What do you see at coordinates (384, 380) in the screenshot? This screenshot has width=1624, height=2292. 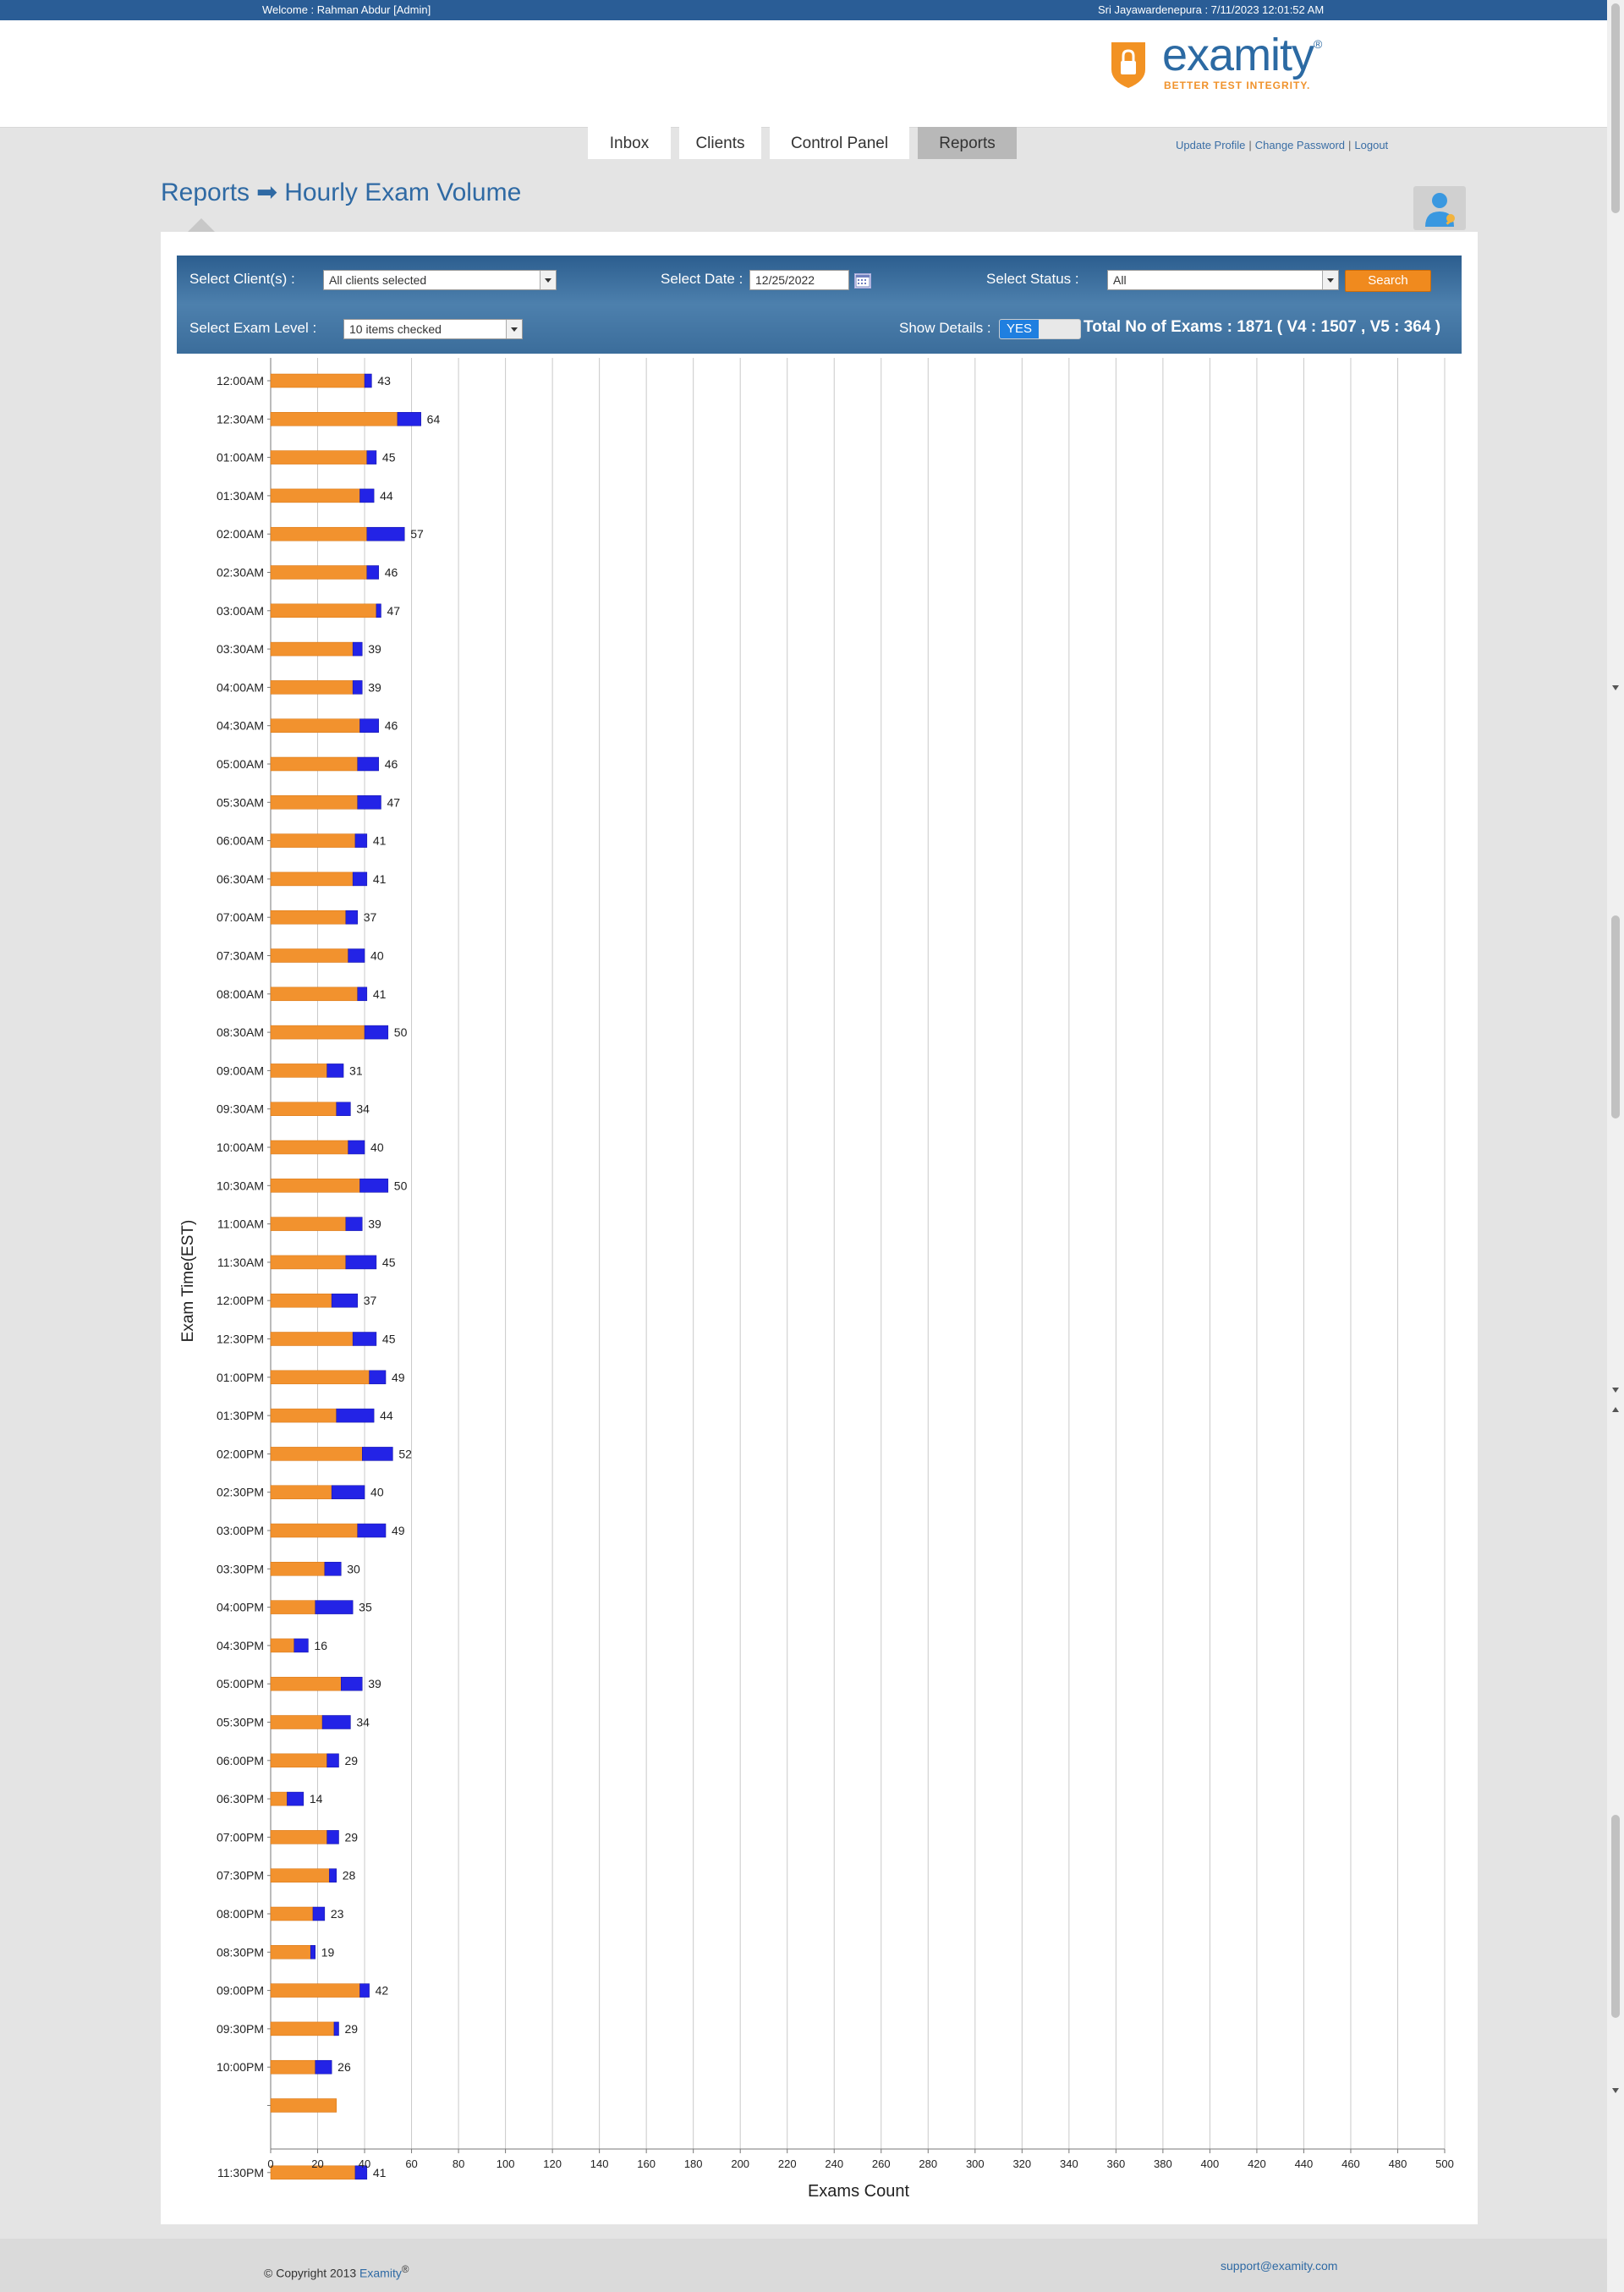 I see `bar-total-label: 43` at bounding box center [384, 380].